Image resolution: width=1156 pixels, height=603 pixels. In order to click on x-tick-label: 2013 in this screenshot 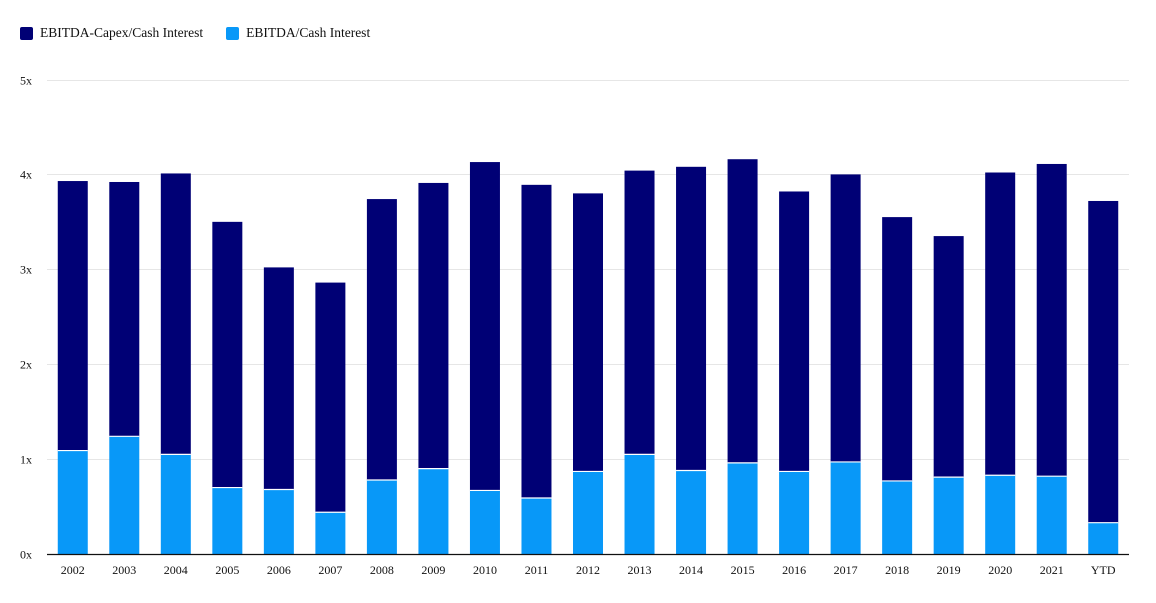, I will do `click(640, 570)`.